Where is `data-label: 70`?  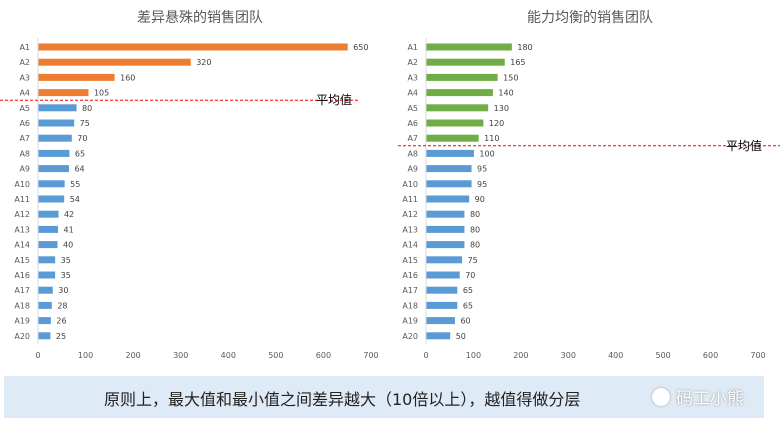 data-label: 70 is located at coordinates (470, 275).